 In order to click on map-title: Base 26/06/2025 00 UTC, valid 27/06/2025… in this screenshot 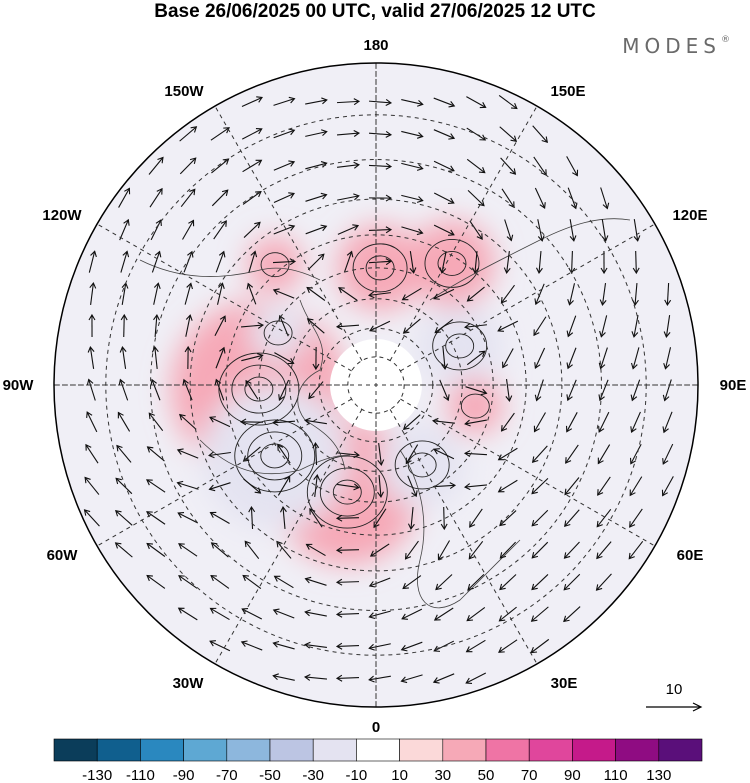, I will do `click(375, 11)`.